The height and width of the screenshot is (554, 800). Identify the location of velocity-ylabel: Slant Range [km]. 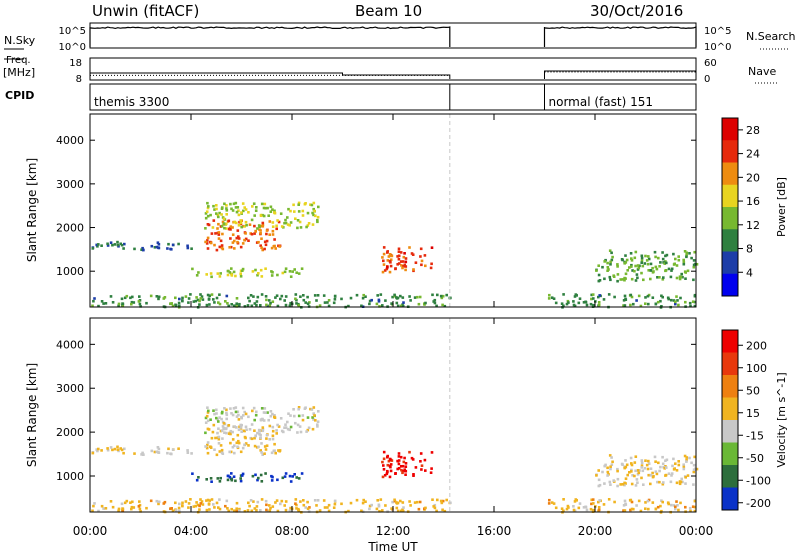
(32, 415).